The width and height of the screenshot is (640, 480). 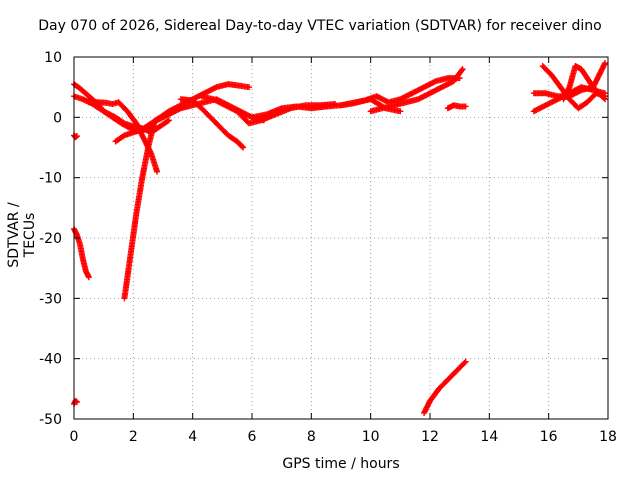 I want to click on x-tick-label: 0, so click(x=74, y=437).